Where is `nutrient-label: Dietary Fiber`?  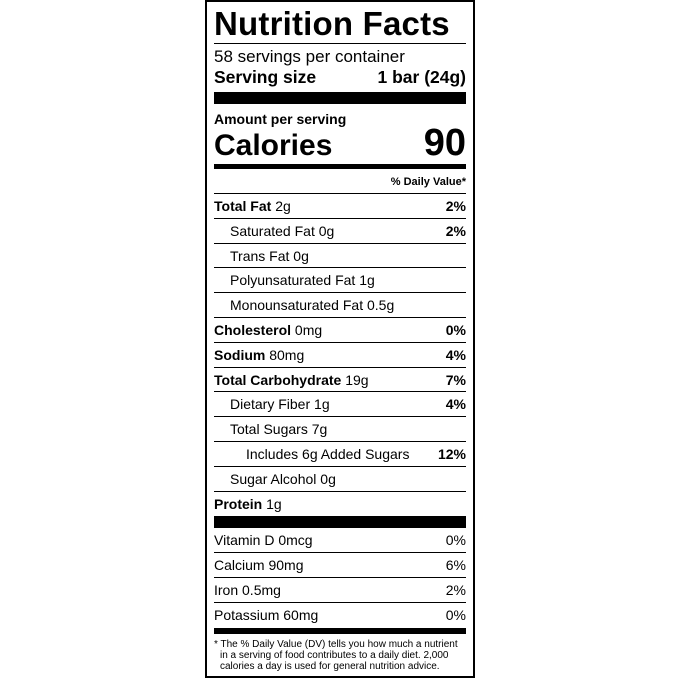
nutrient-label: Dietary Fiber is located at coordinates (270, 404).